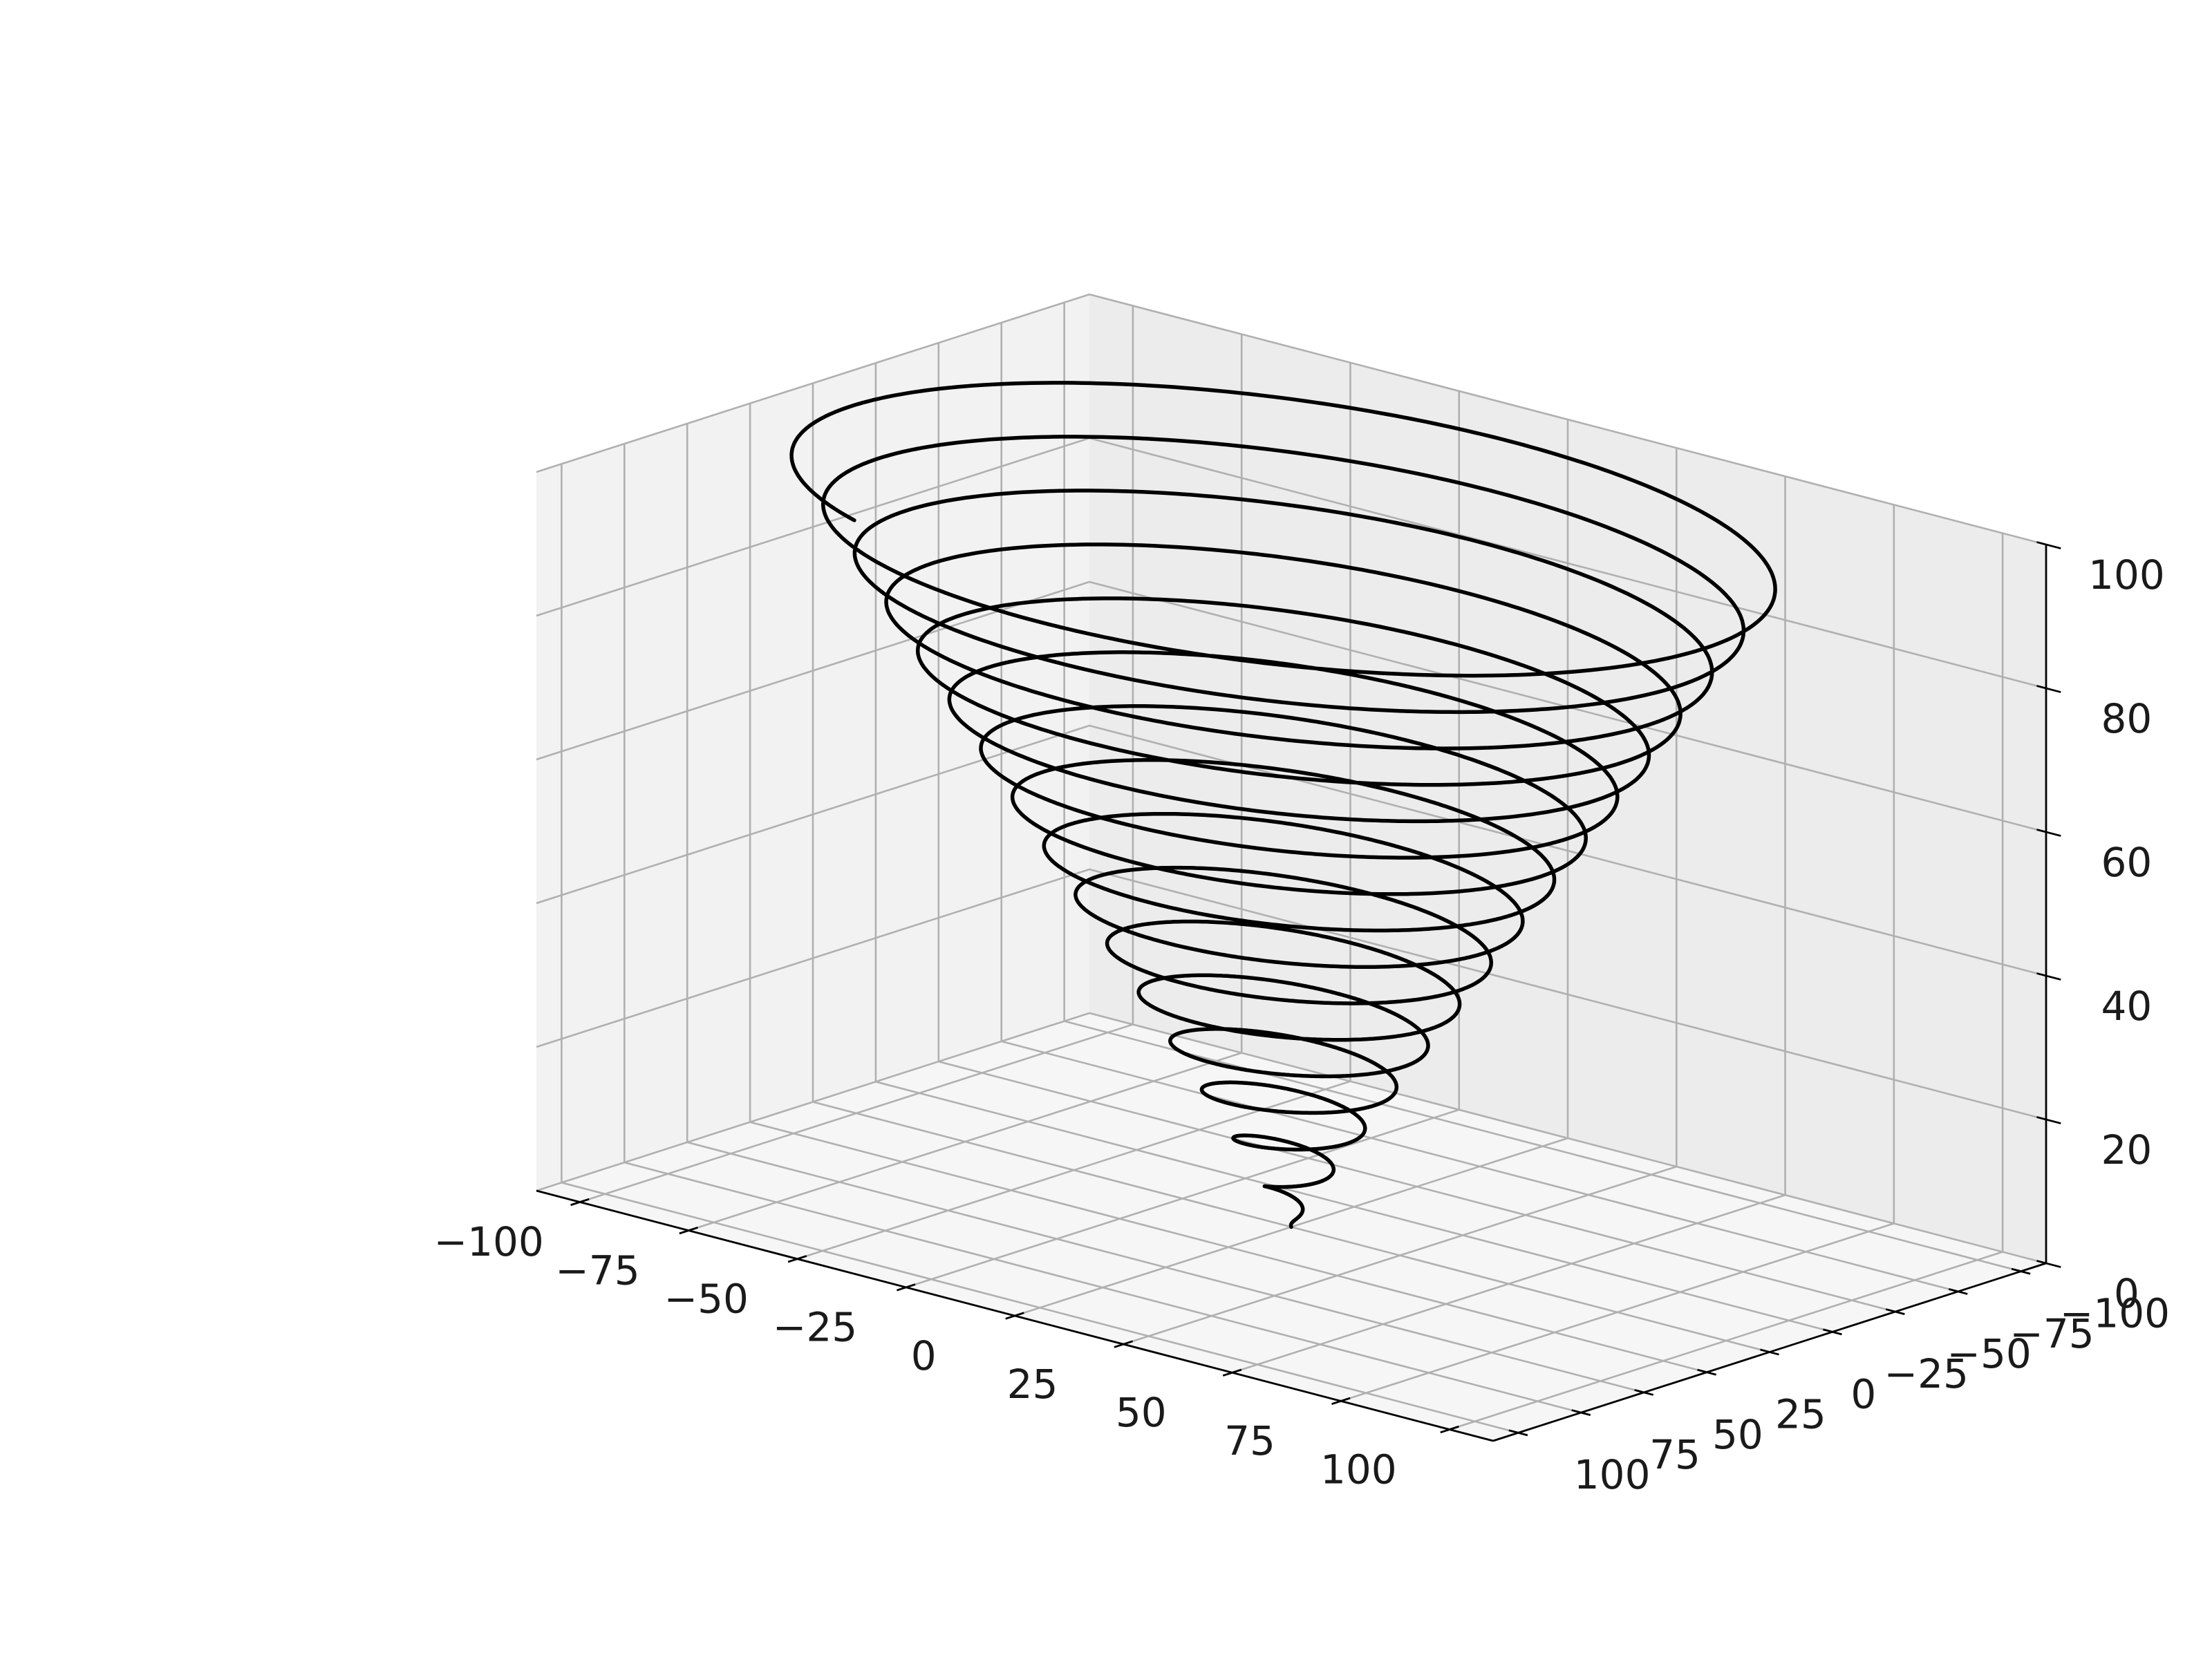 This screenshot has width=2212, height=1662. What do you see at coordinates (1989, 1353) in the screenshot?
I see `y-tick-label: −50` at bounding box center [1989, 1353].